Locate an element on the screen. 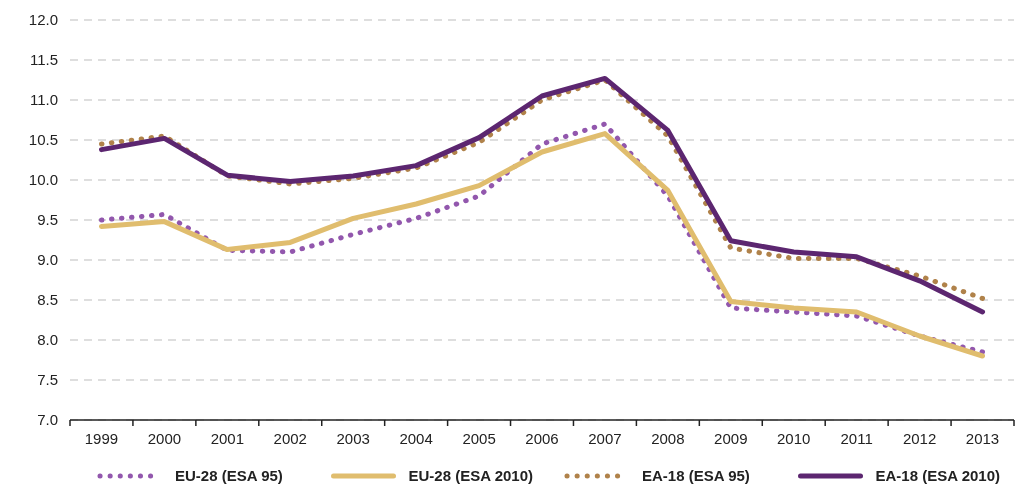 The image size is (1034, 498). y-tick-label: 10.0 is located at coordinates (43, 180).